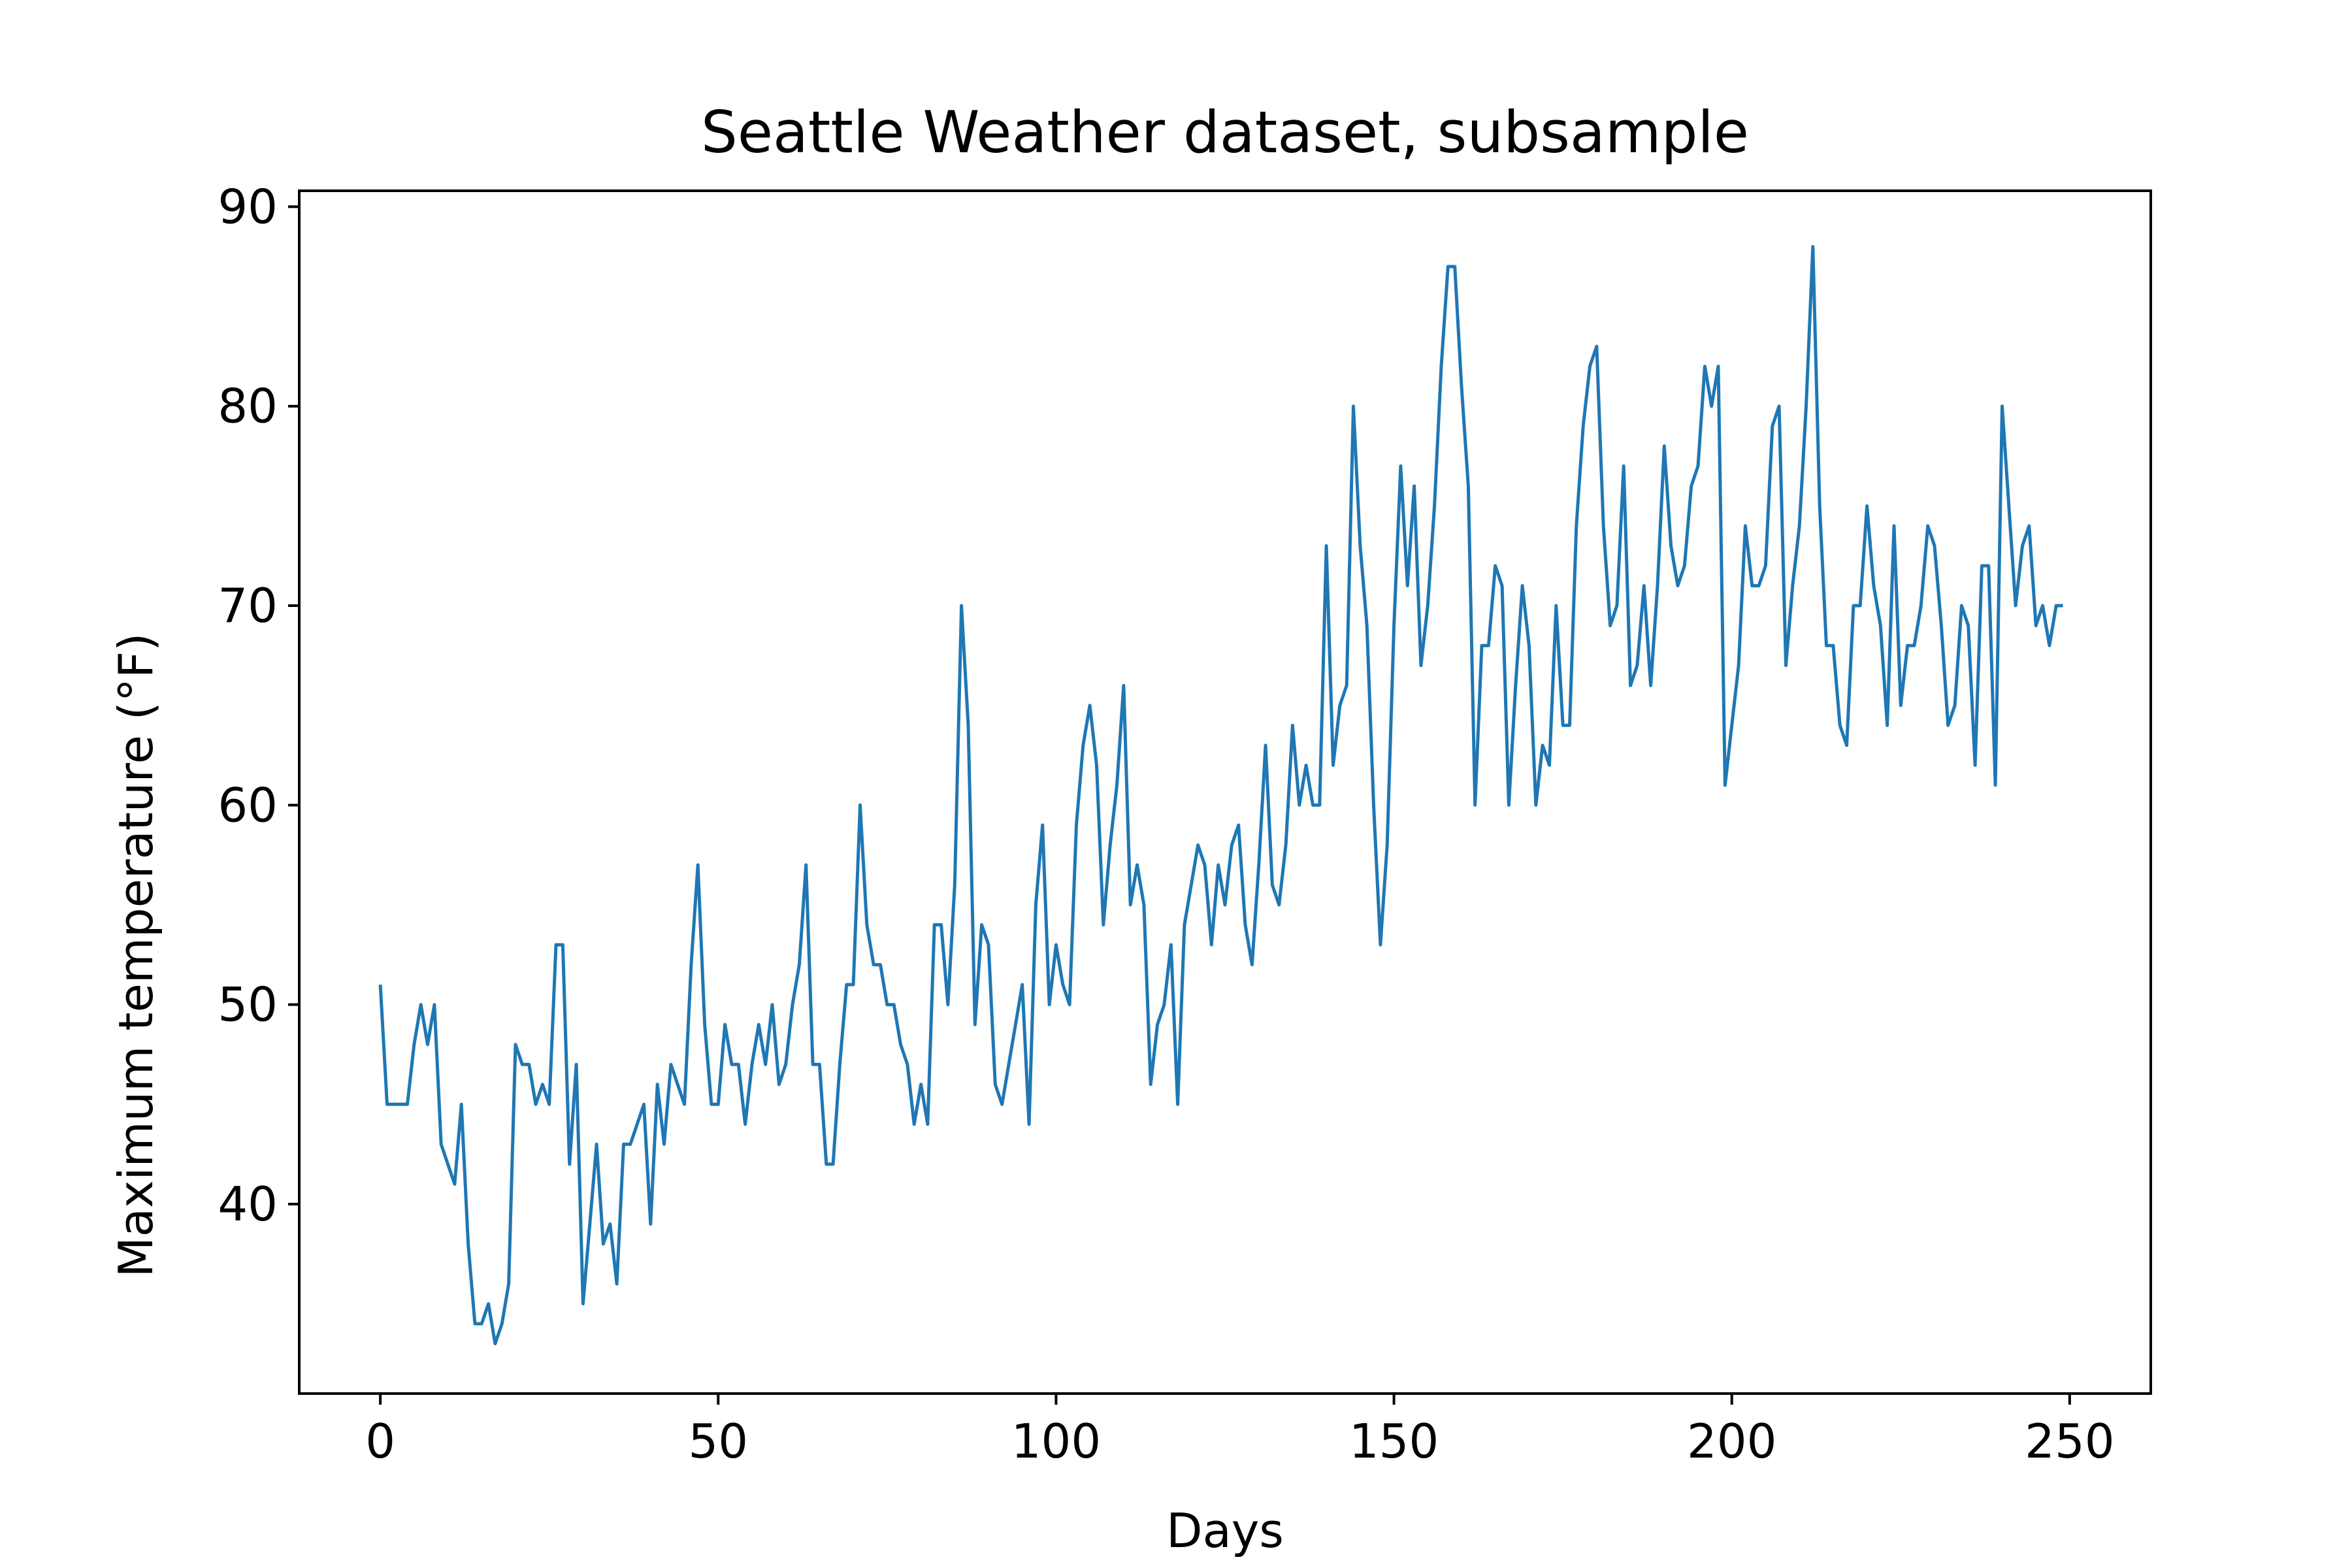 The height and width of the screenshot is (1568, 2352). I want to click on x-tick-label: 200, so click(1731, 1441).